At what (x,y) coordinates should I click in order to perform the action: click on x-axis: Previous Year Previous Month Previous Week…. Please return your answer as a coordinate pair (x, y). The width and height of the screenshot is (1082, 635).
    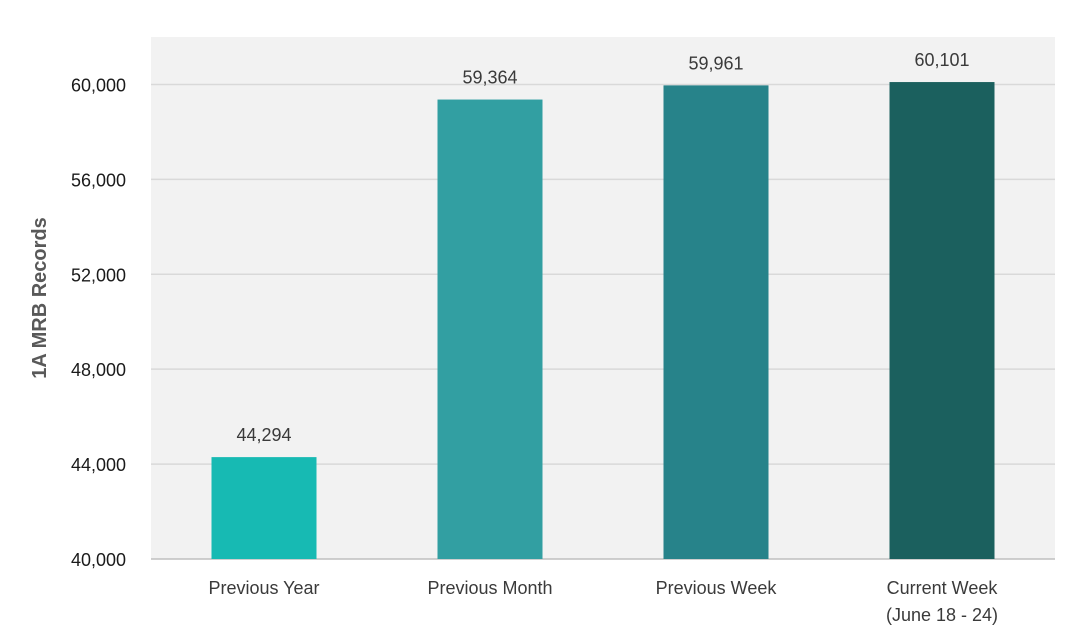
    Looking at the image, I should click on (603, 601).